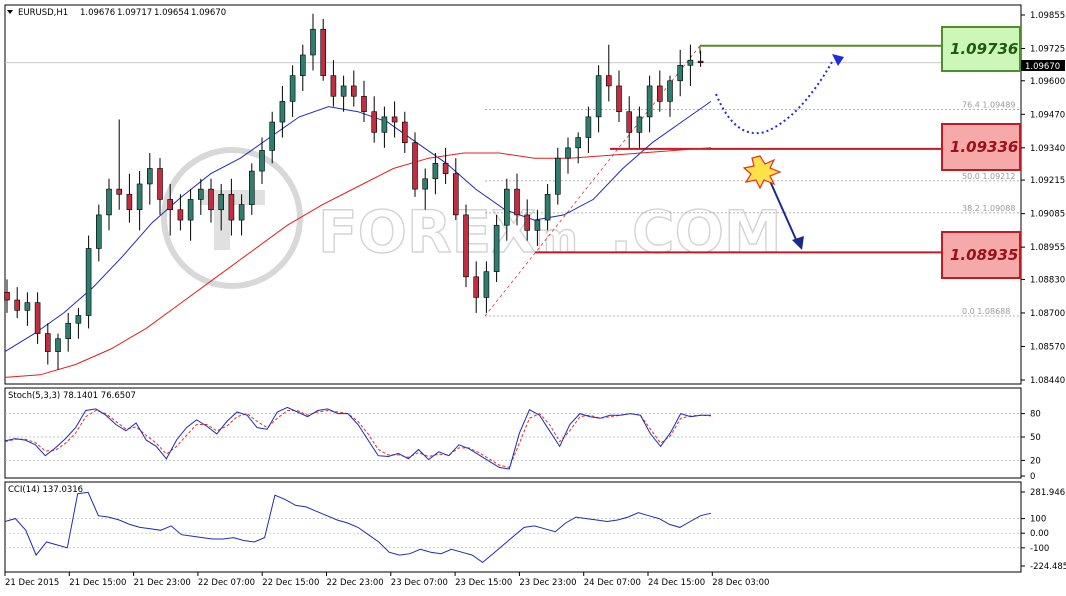  Describe the element at coordinates (612, 583) in the screenshot. I see `x-tick-label: 24 Dec 07:00` at that location.